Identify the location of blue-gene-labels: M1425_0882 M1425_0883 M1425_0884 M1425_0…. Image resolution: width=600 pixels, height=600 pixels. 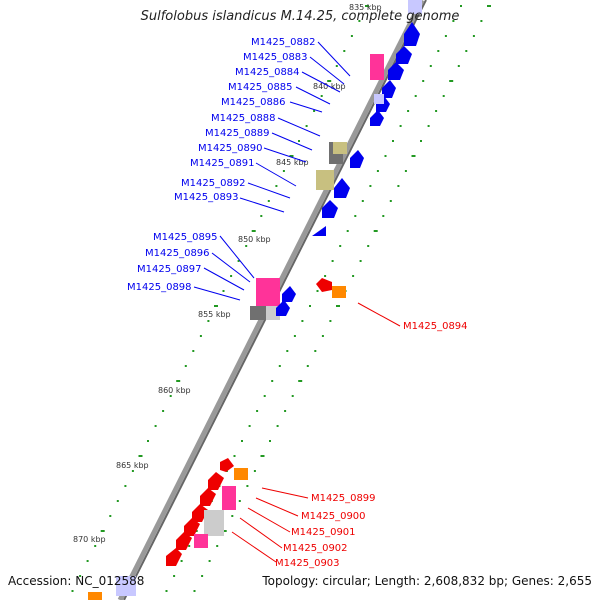
(221, 165).